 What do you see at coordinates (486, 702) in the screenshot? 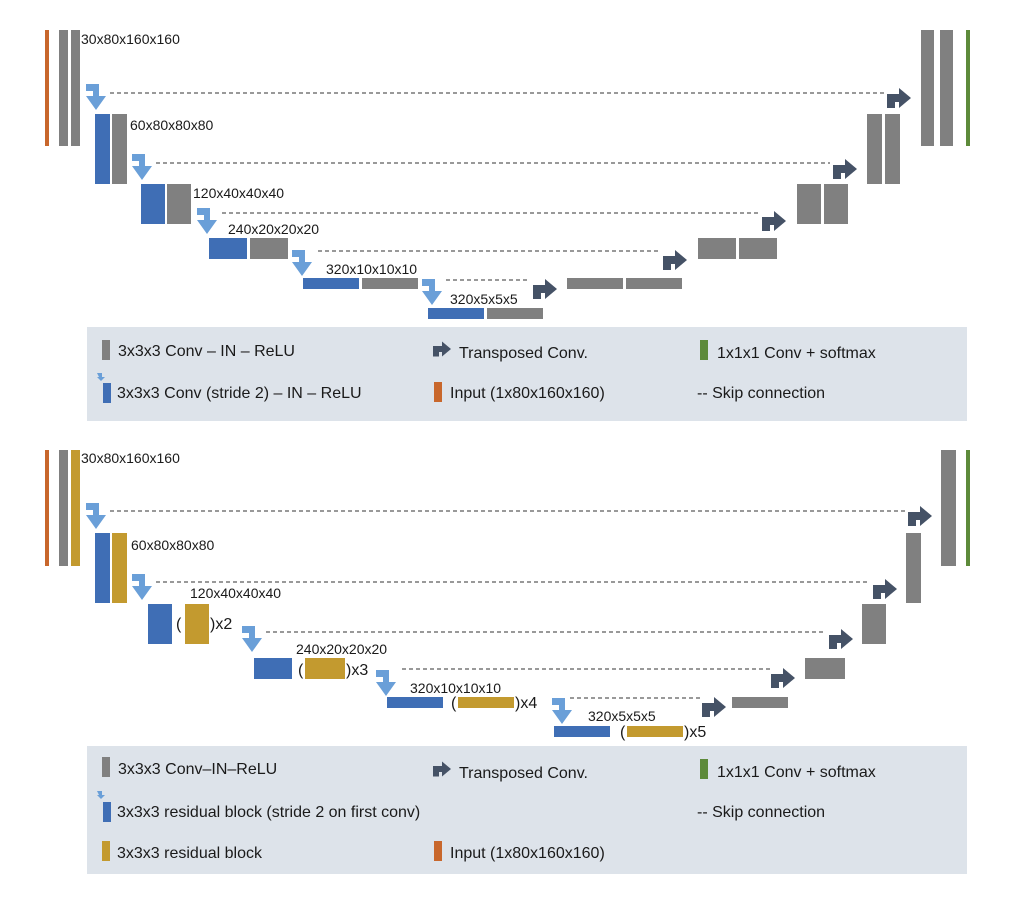
I see `bottom-l5-res` at bounding box center [486, 702].